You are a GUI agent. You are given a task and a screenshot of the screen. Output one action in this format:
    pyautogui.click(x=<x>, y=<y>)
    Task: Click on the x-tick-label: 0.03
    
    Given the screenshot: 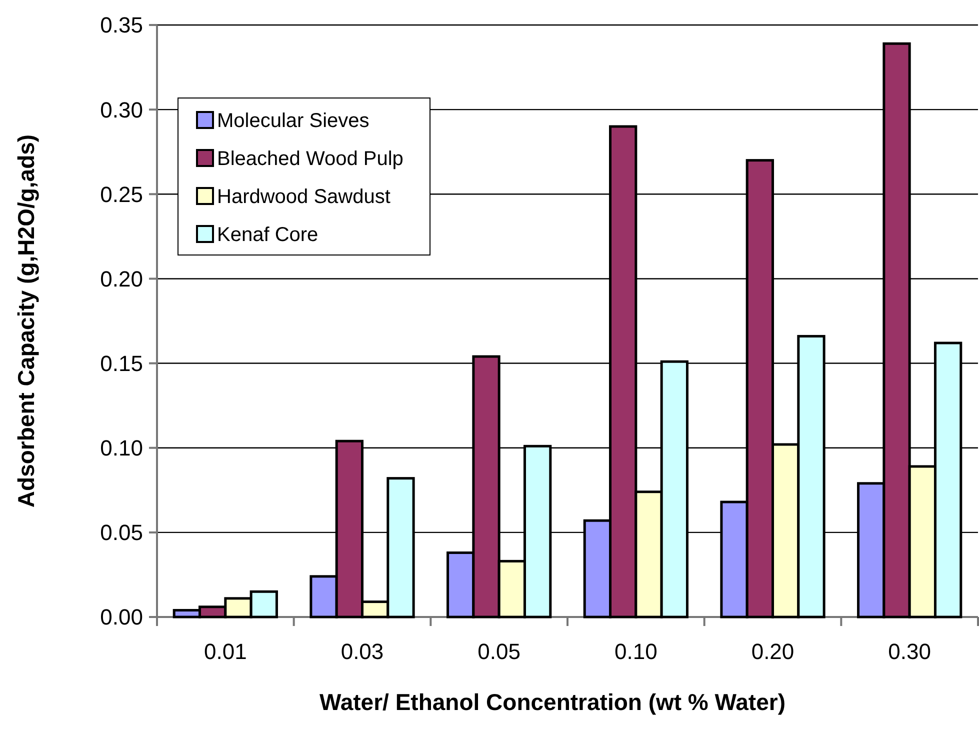 What is the action you would take?
    pyautogui.click(x=362, y=651)
    